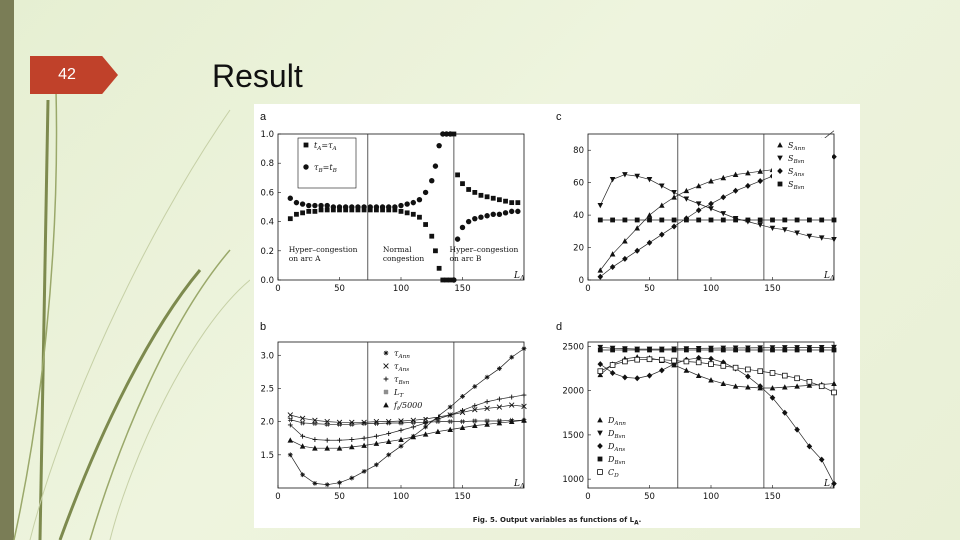  What do you see at coordinates (263, 117) in the screenshot?
I see `panel-letter: a` at bounding box center [263, 117].